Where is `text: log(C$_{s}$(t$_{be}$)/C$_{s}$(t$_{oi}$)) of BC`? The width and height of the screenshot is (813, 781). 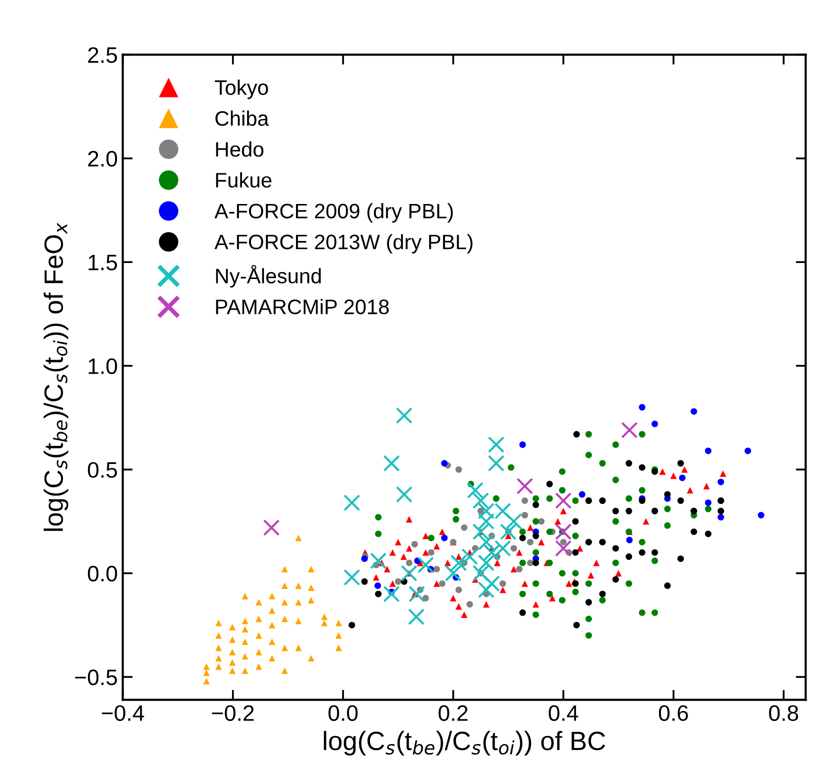
text: log(C$_{s}$(t$_{be}$)/C$_{s}$(t$_{oi}$)) of BC is located at coordinates (465, 743).